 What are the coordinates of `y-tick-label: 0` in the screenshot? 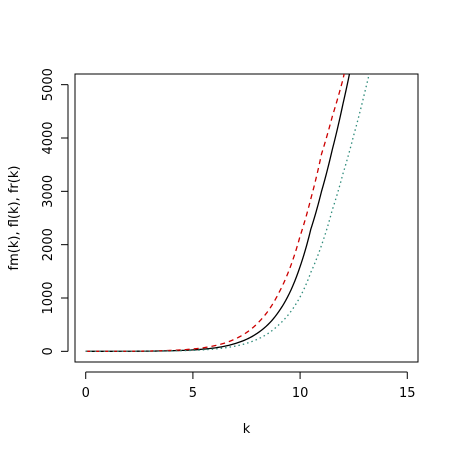 It's located at (48, 351).